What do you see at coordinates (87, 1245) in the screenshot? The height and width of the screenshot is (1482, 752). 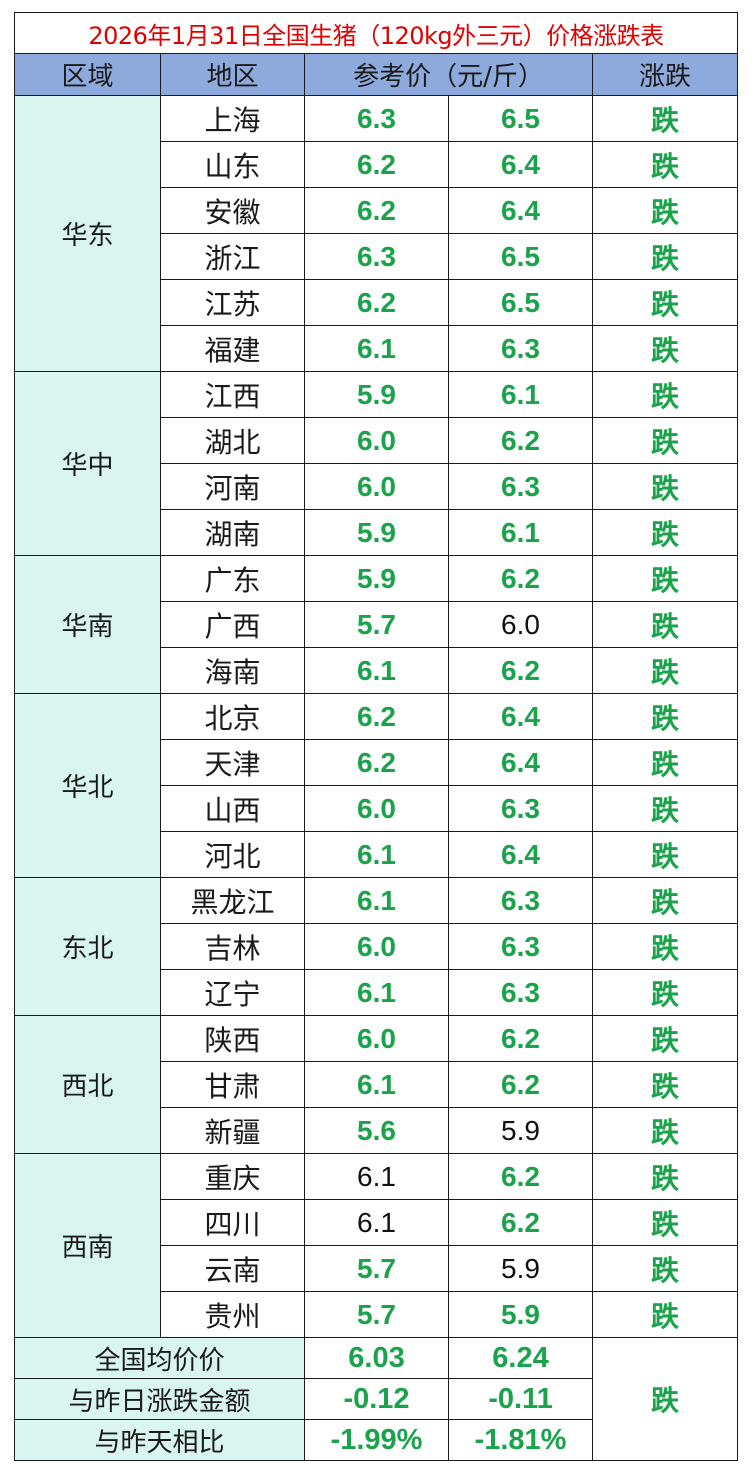 I see `region-cell: 西南` at bounding box center [87, 1245].